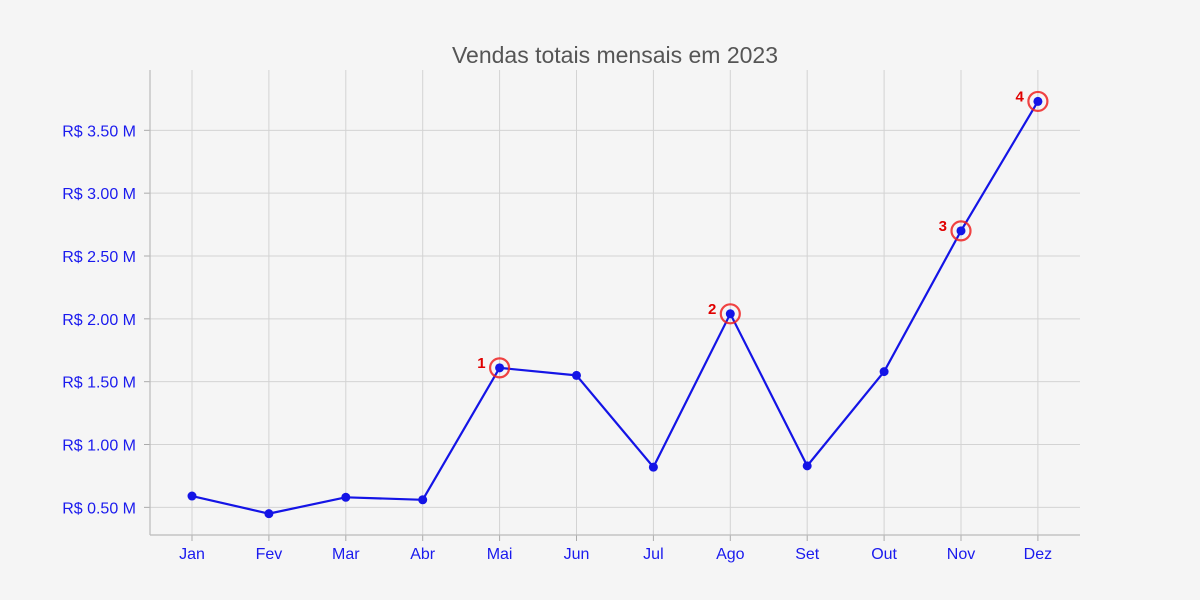 The height and width of the screenshot is (600, 1200). What do you see at coordinates (346, 554) in the screenshot?
I see `x-tick-label: Mar` at bounding box center [346, 554].